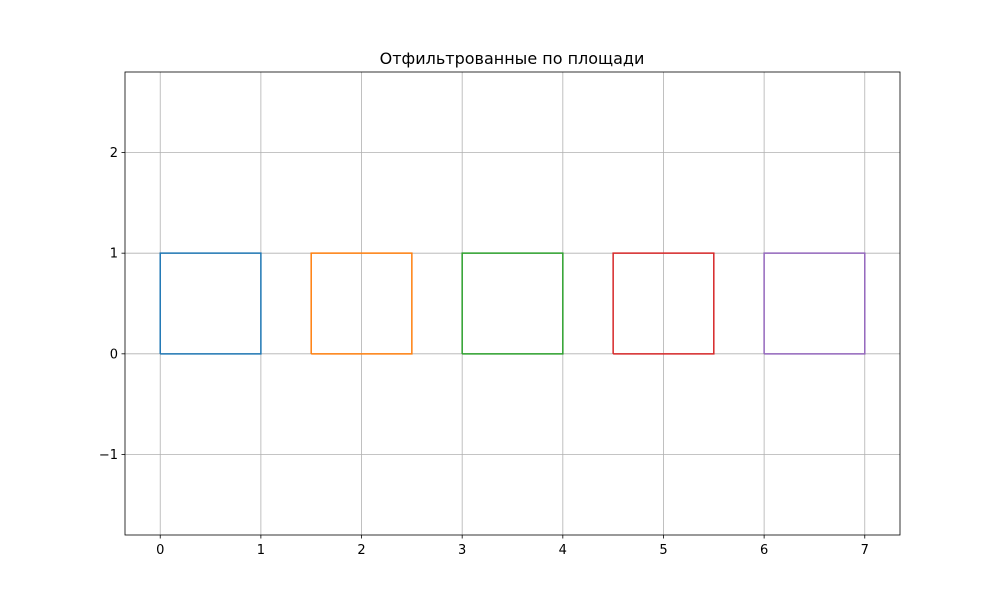 The height and width of the screenshot is (600, 1000). What do you see at coordinates (261, 550) in the screenshot?
I see `x-tick-label: 1` at bounding box center [261, 550].